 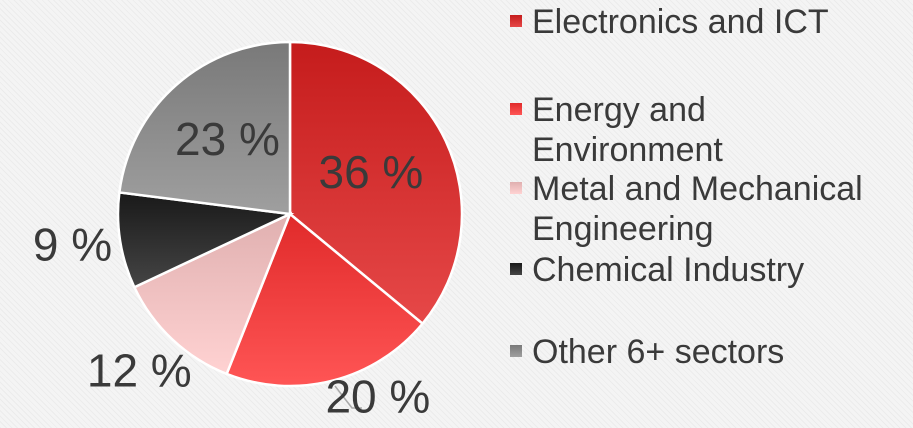 What do you see at coordinates (658, 352) in the screenshot?
I see `legend-label: Other 6+ sectors` at bounding box center [658, 352].